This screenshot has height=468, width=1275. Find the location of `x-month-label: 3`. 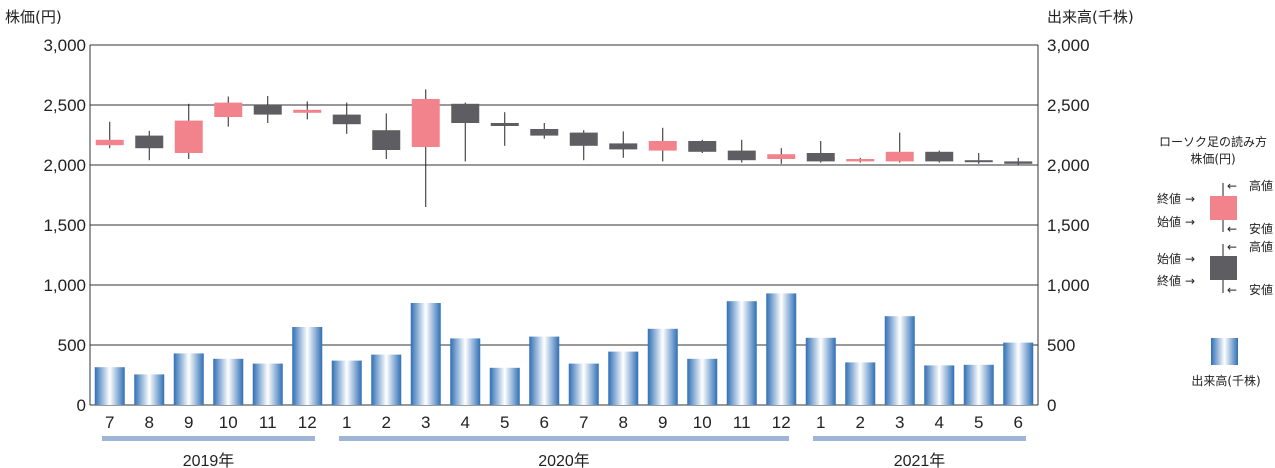

x-month-label: 3 is located at coordinates (425, 422).